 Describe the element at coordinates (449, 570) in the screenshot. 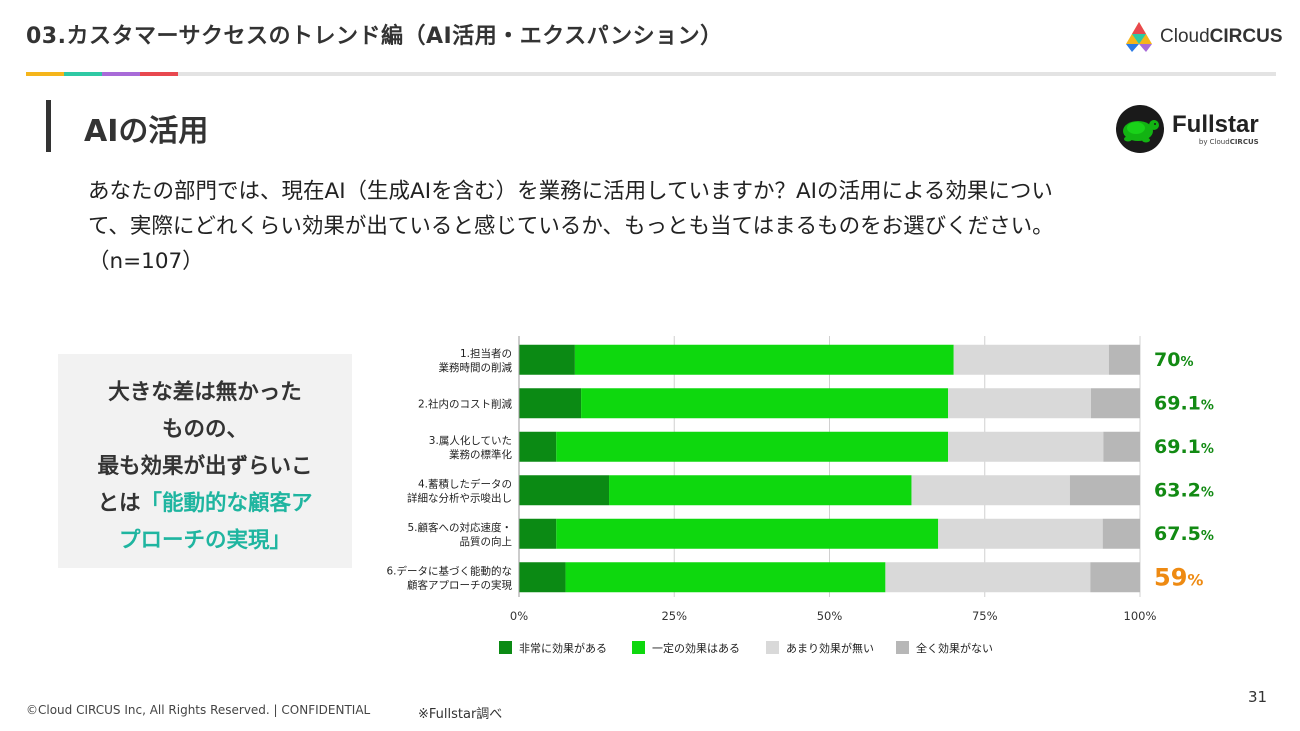

I see `category-label: 6.データに基づく能動的な` at that location.